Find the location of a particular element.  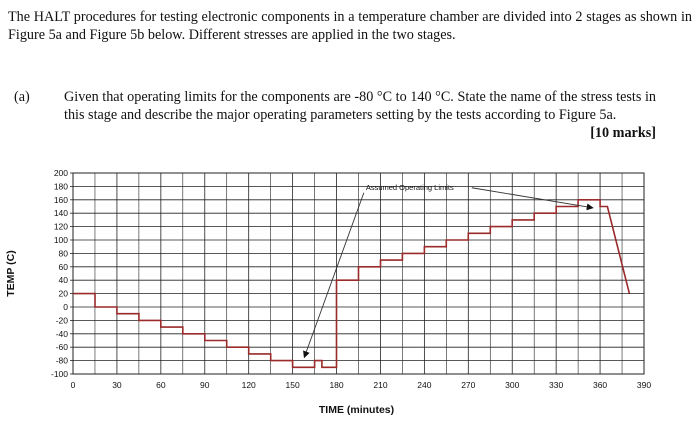

x-tick-label: 390 is located at coordinates (644, 385).